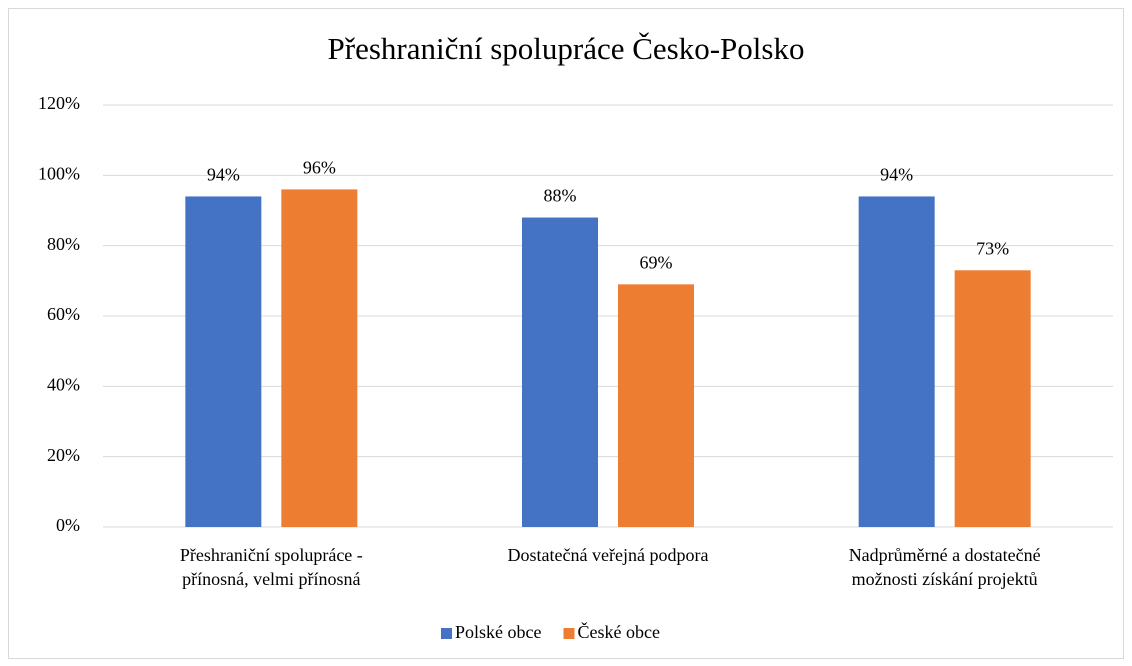 This screenshot has width=1132, height=666. Describe the element at coordinates (656, 262) in the screenshot. I see `data-label: 69%` at that location.